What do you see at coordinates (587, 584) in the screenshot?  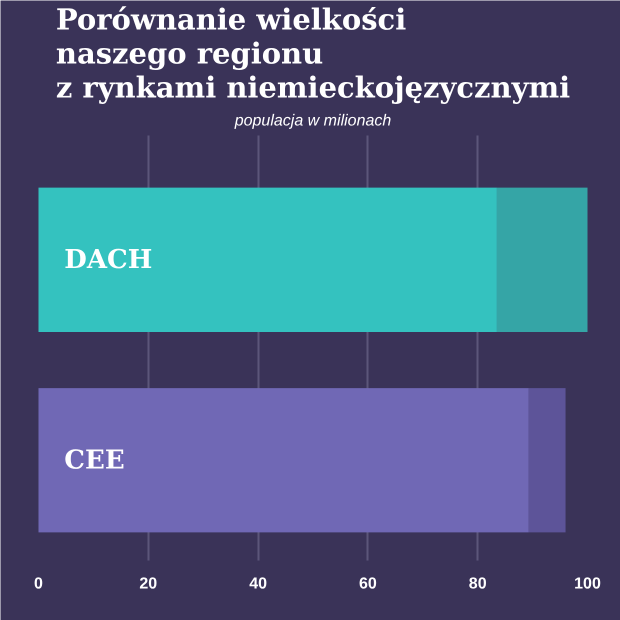 I see `x-tick-label: 100` at bounding box center [587, 584].